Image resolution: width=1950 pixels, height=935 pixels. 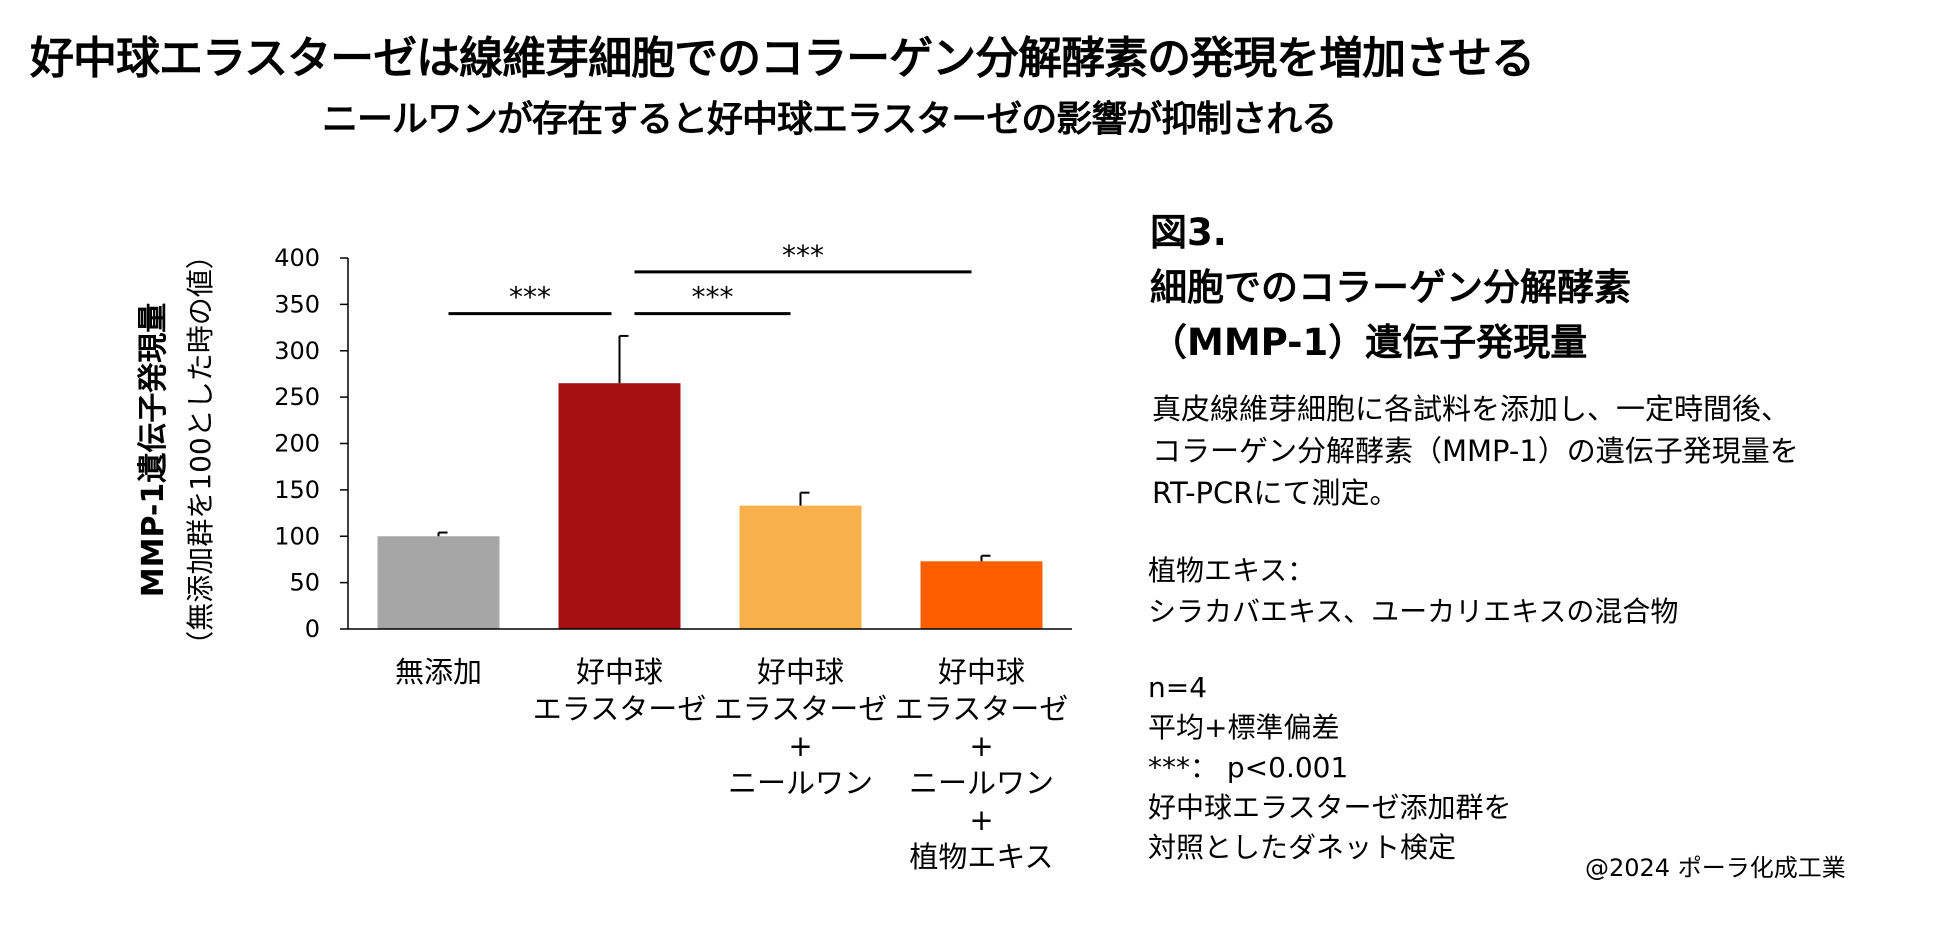 I want to click on y-tick-label: 250, so click(x=297, y=397).